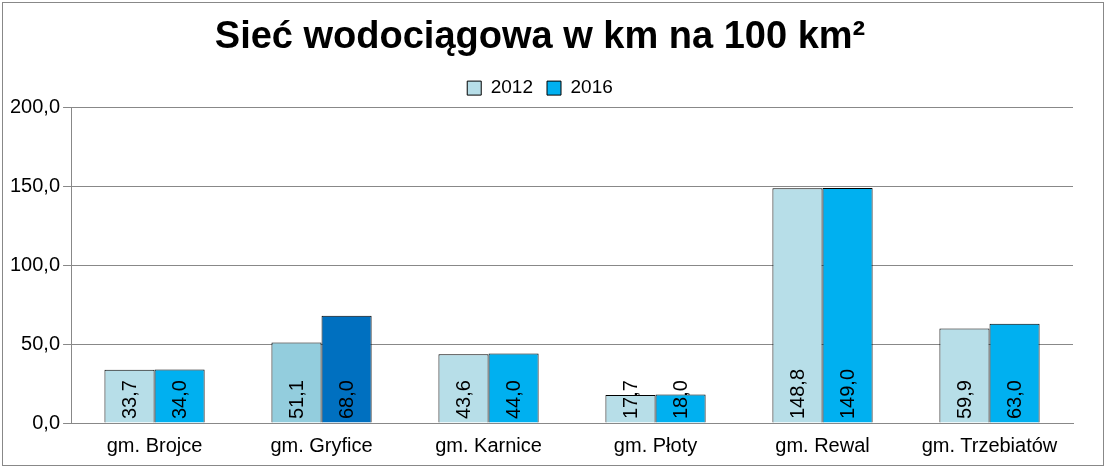 This screenshot has width=1108, height=470. What do you see at coordinates (822, 444) in the screenshot?
I see `x-tick-label: gm. Rewal` at bounding box center [822, 444].